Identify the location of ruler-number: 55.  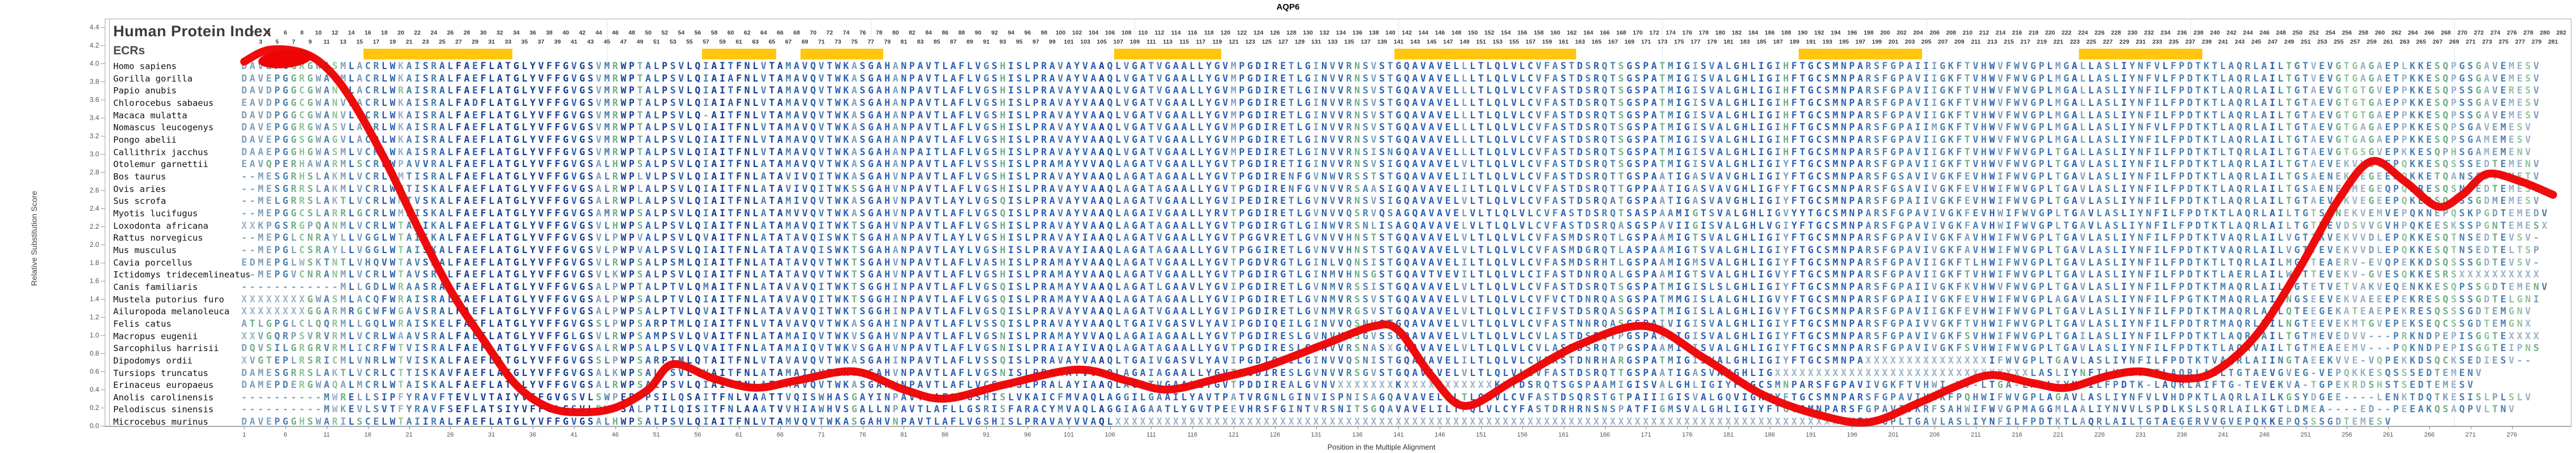
(689, 42).